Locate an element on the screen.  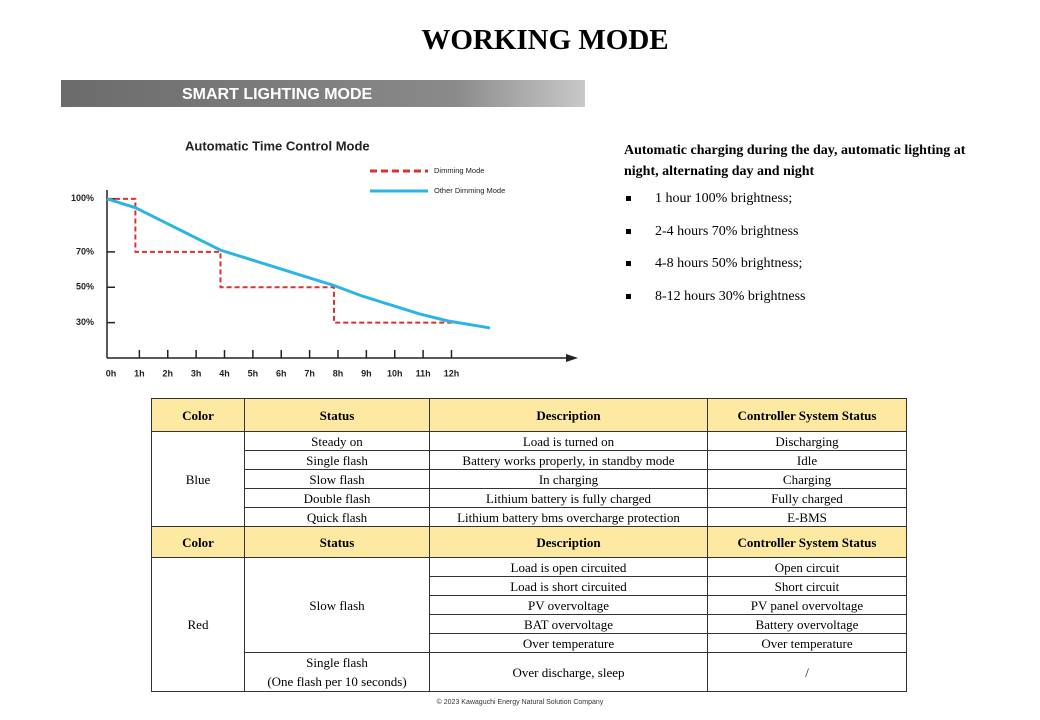
x-tick-label: 1h is located at coordinates (139, 373).